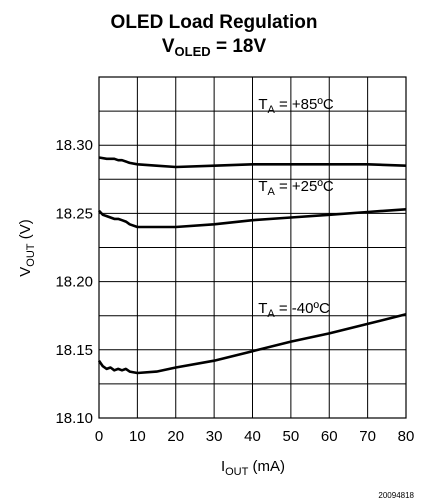 Image resolution: width=424 pixels, height=502 pixels. I want to click on y-axis-label: VOUT (V), so click(27, 247).